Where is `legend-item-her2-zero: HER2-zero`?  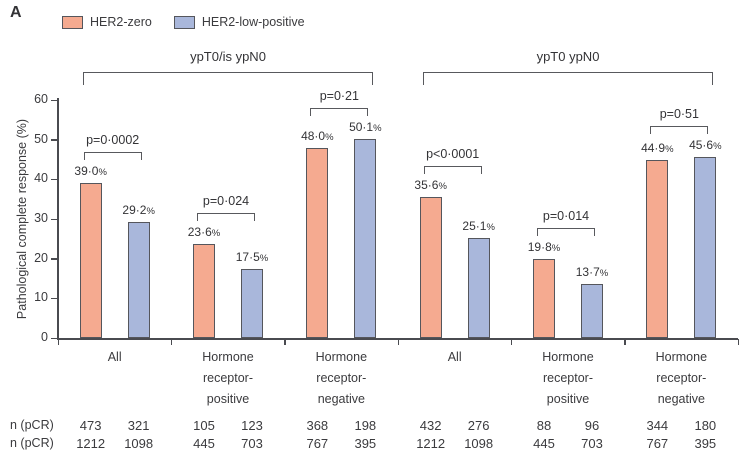 legend-item-her2-zero: HER2-zero is located at coordinates (107, 22).